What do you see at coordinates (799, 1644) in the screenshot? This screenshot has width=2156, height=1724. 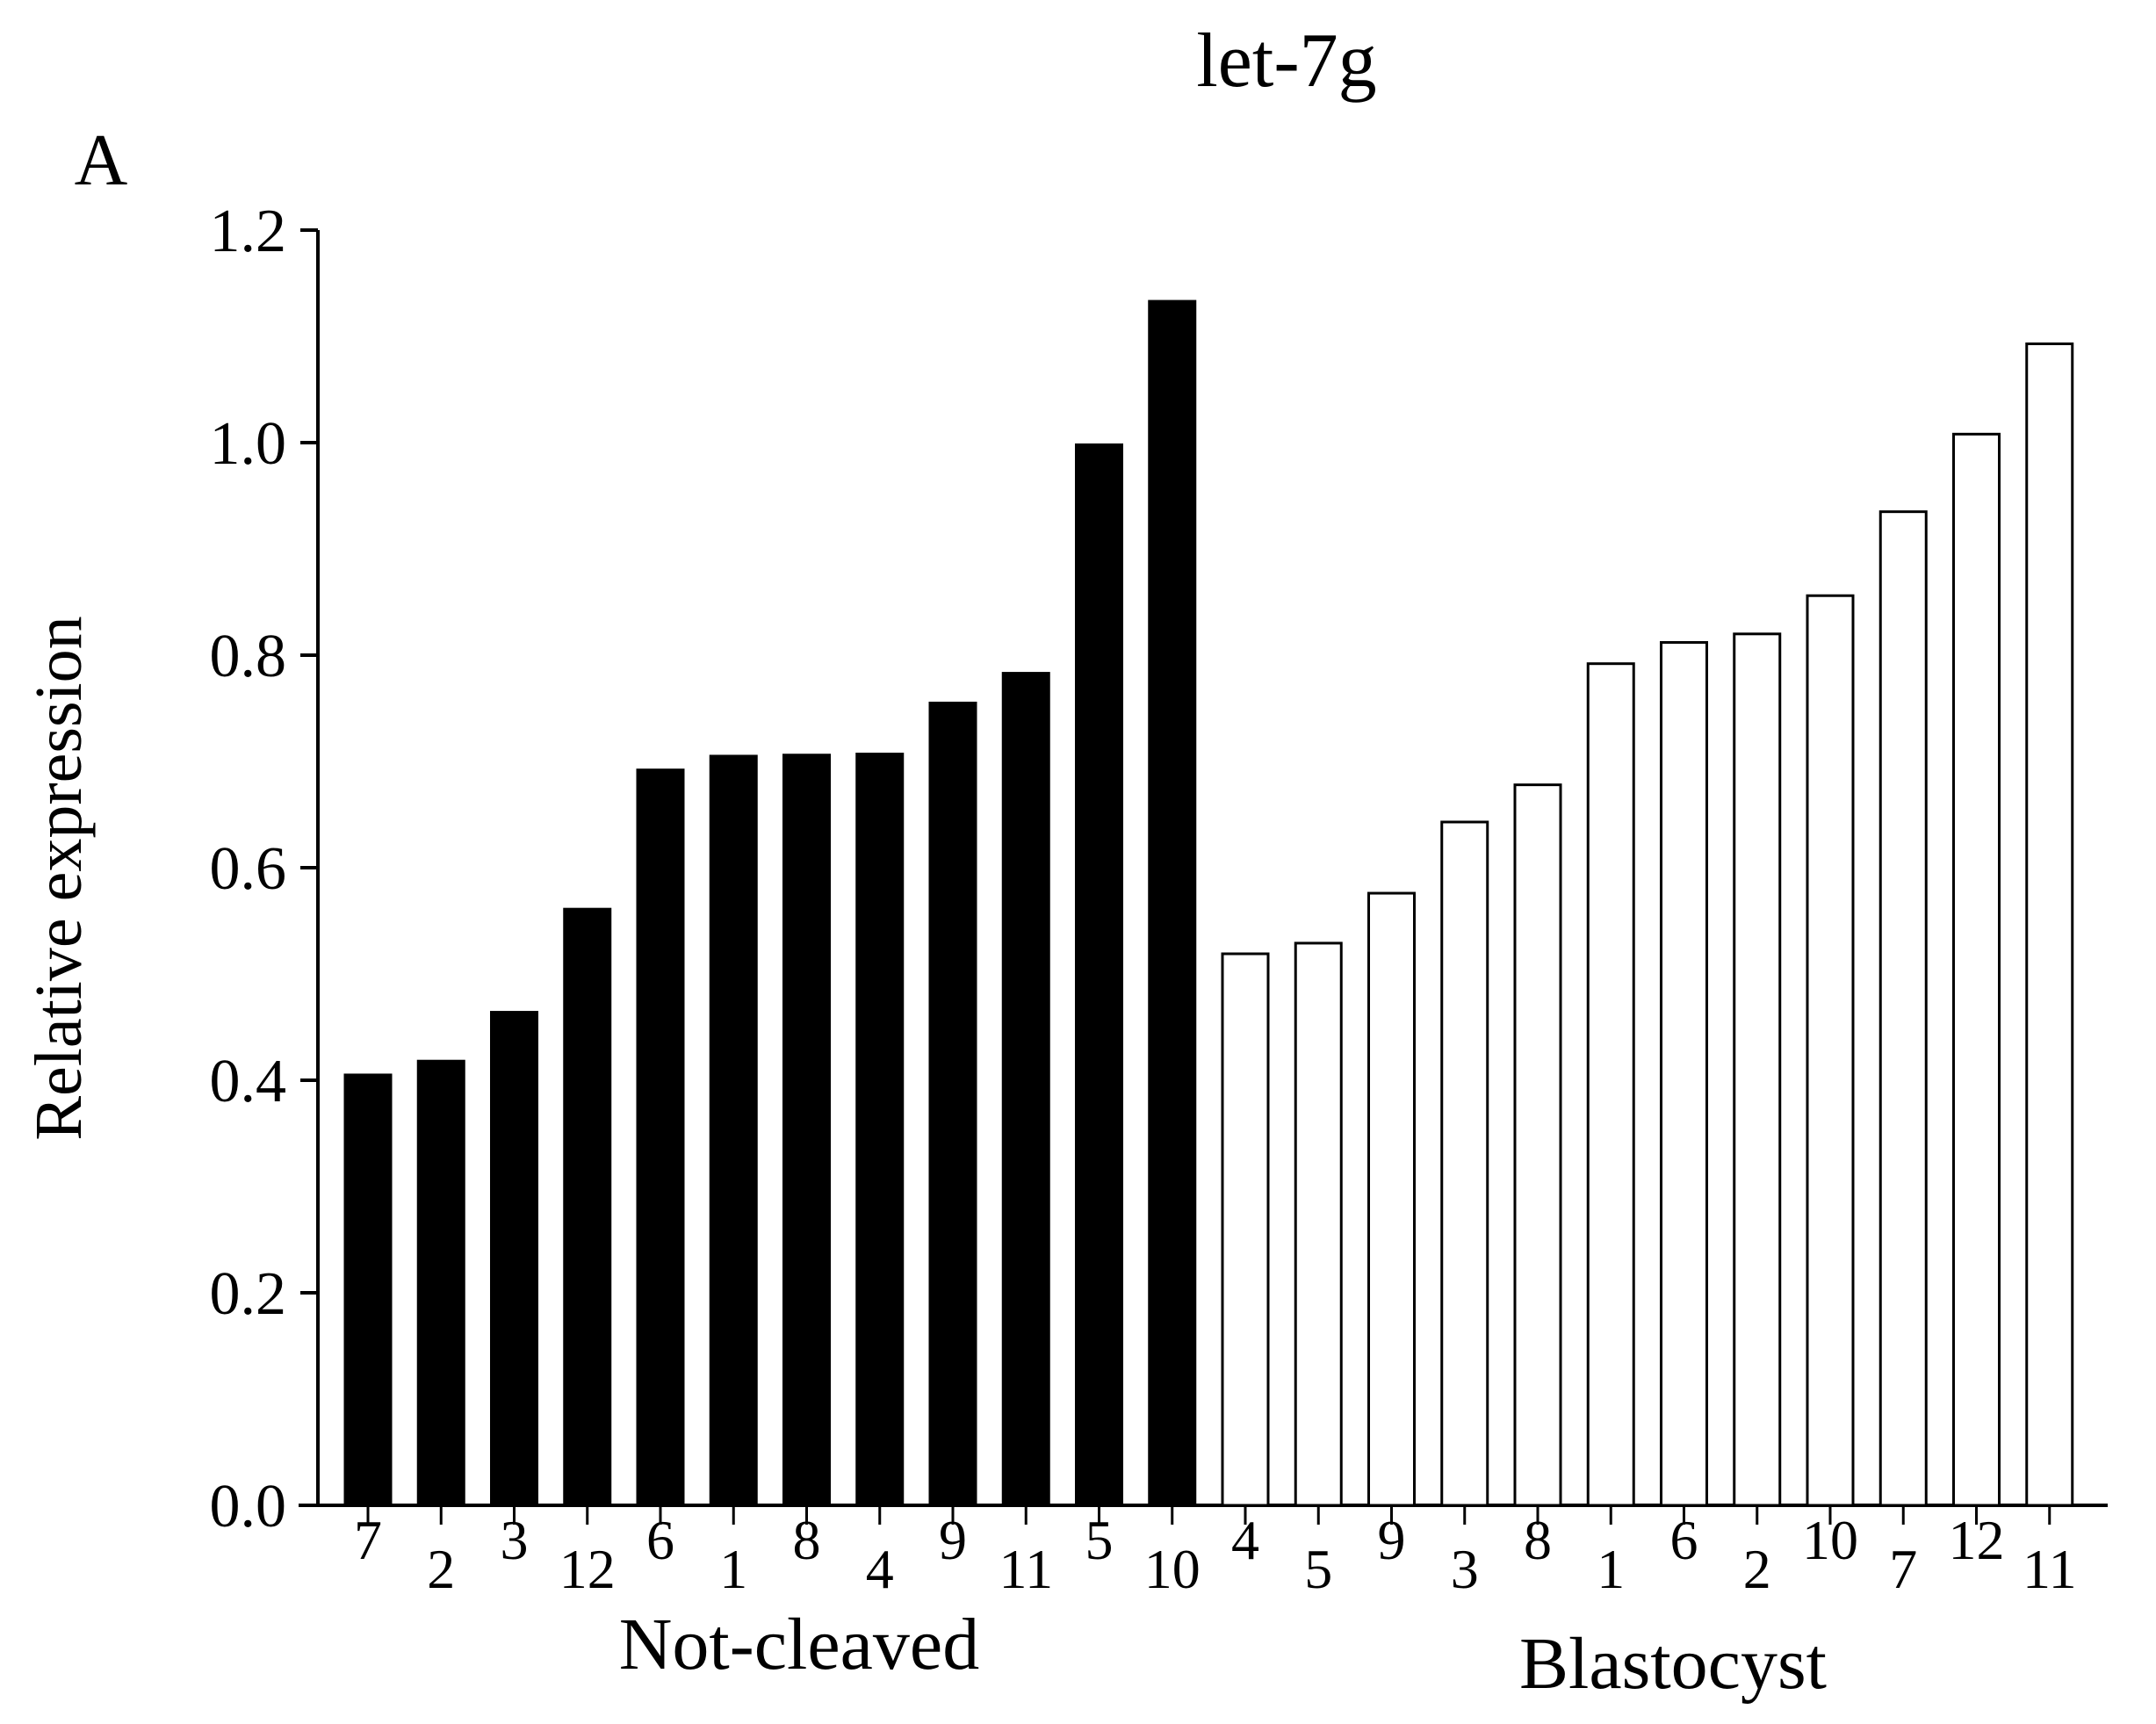 I see `group-label-not-cleaved: Not-cleaved` at bounding box center [799, 1644].